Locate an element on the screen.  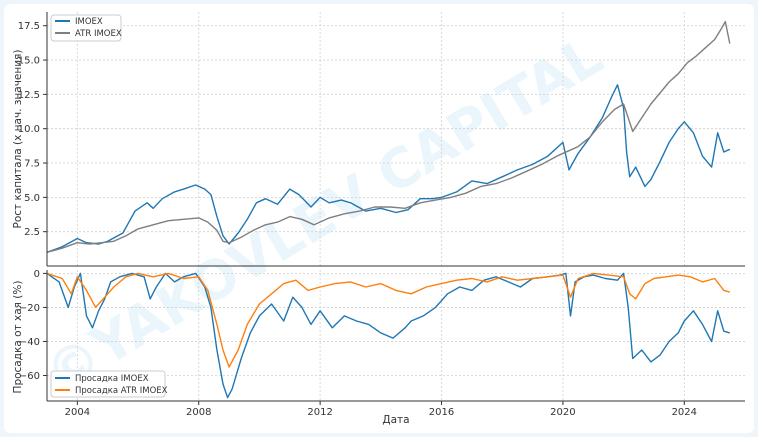
drawdown-y-ticks: 0 −20 −40 −60 is located at coordinates (33, 325).